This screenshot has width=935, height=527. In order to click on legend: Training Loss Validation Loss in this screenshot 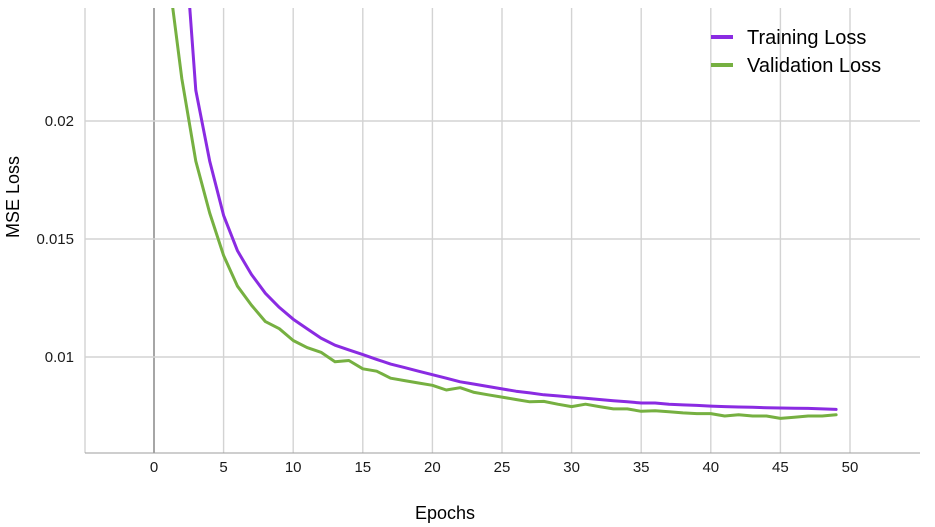, I will do `click(796, 52)`.